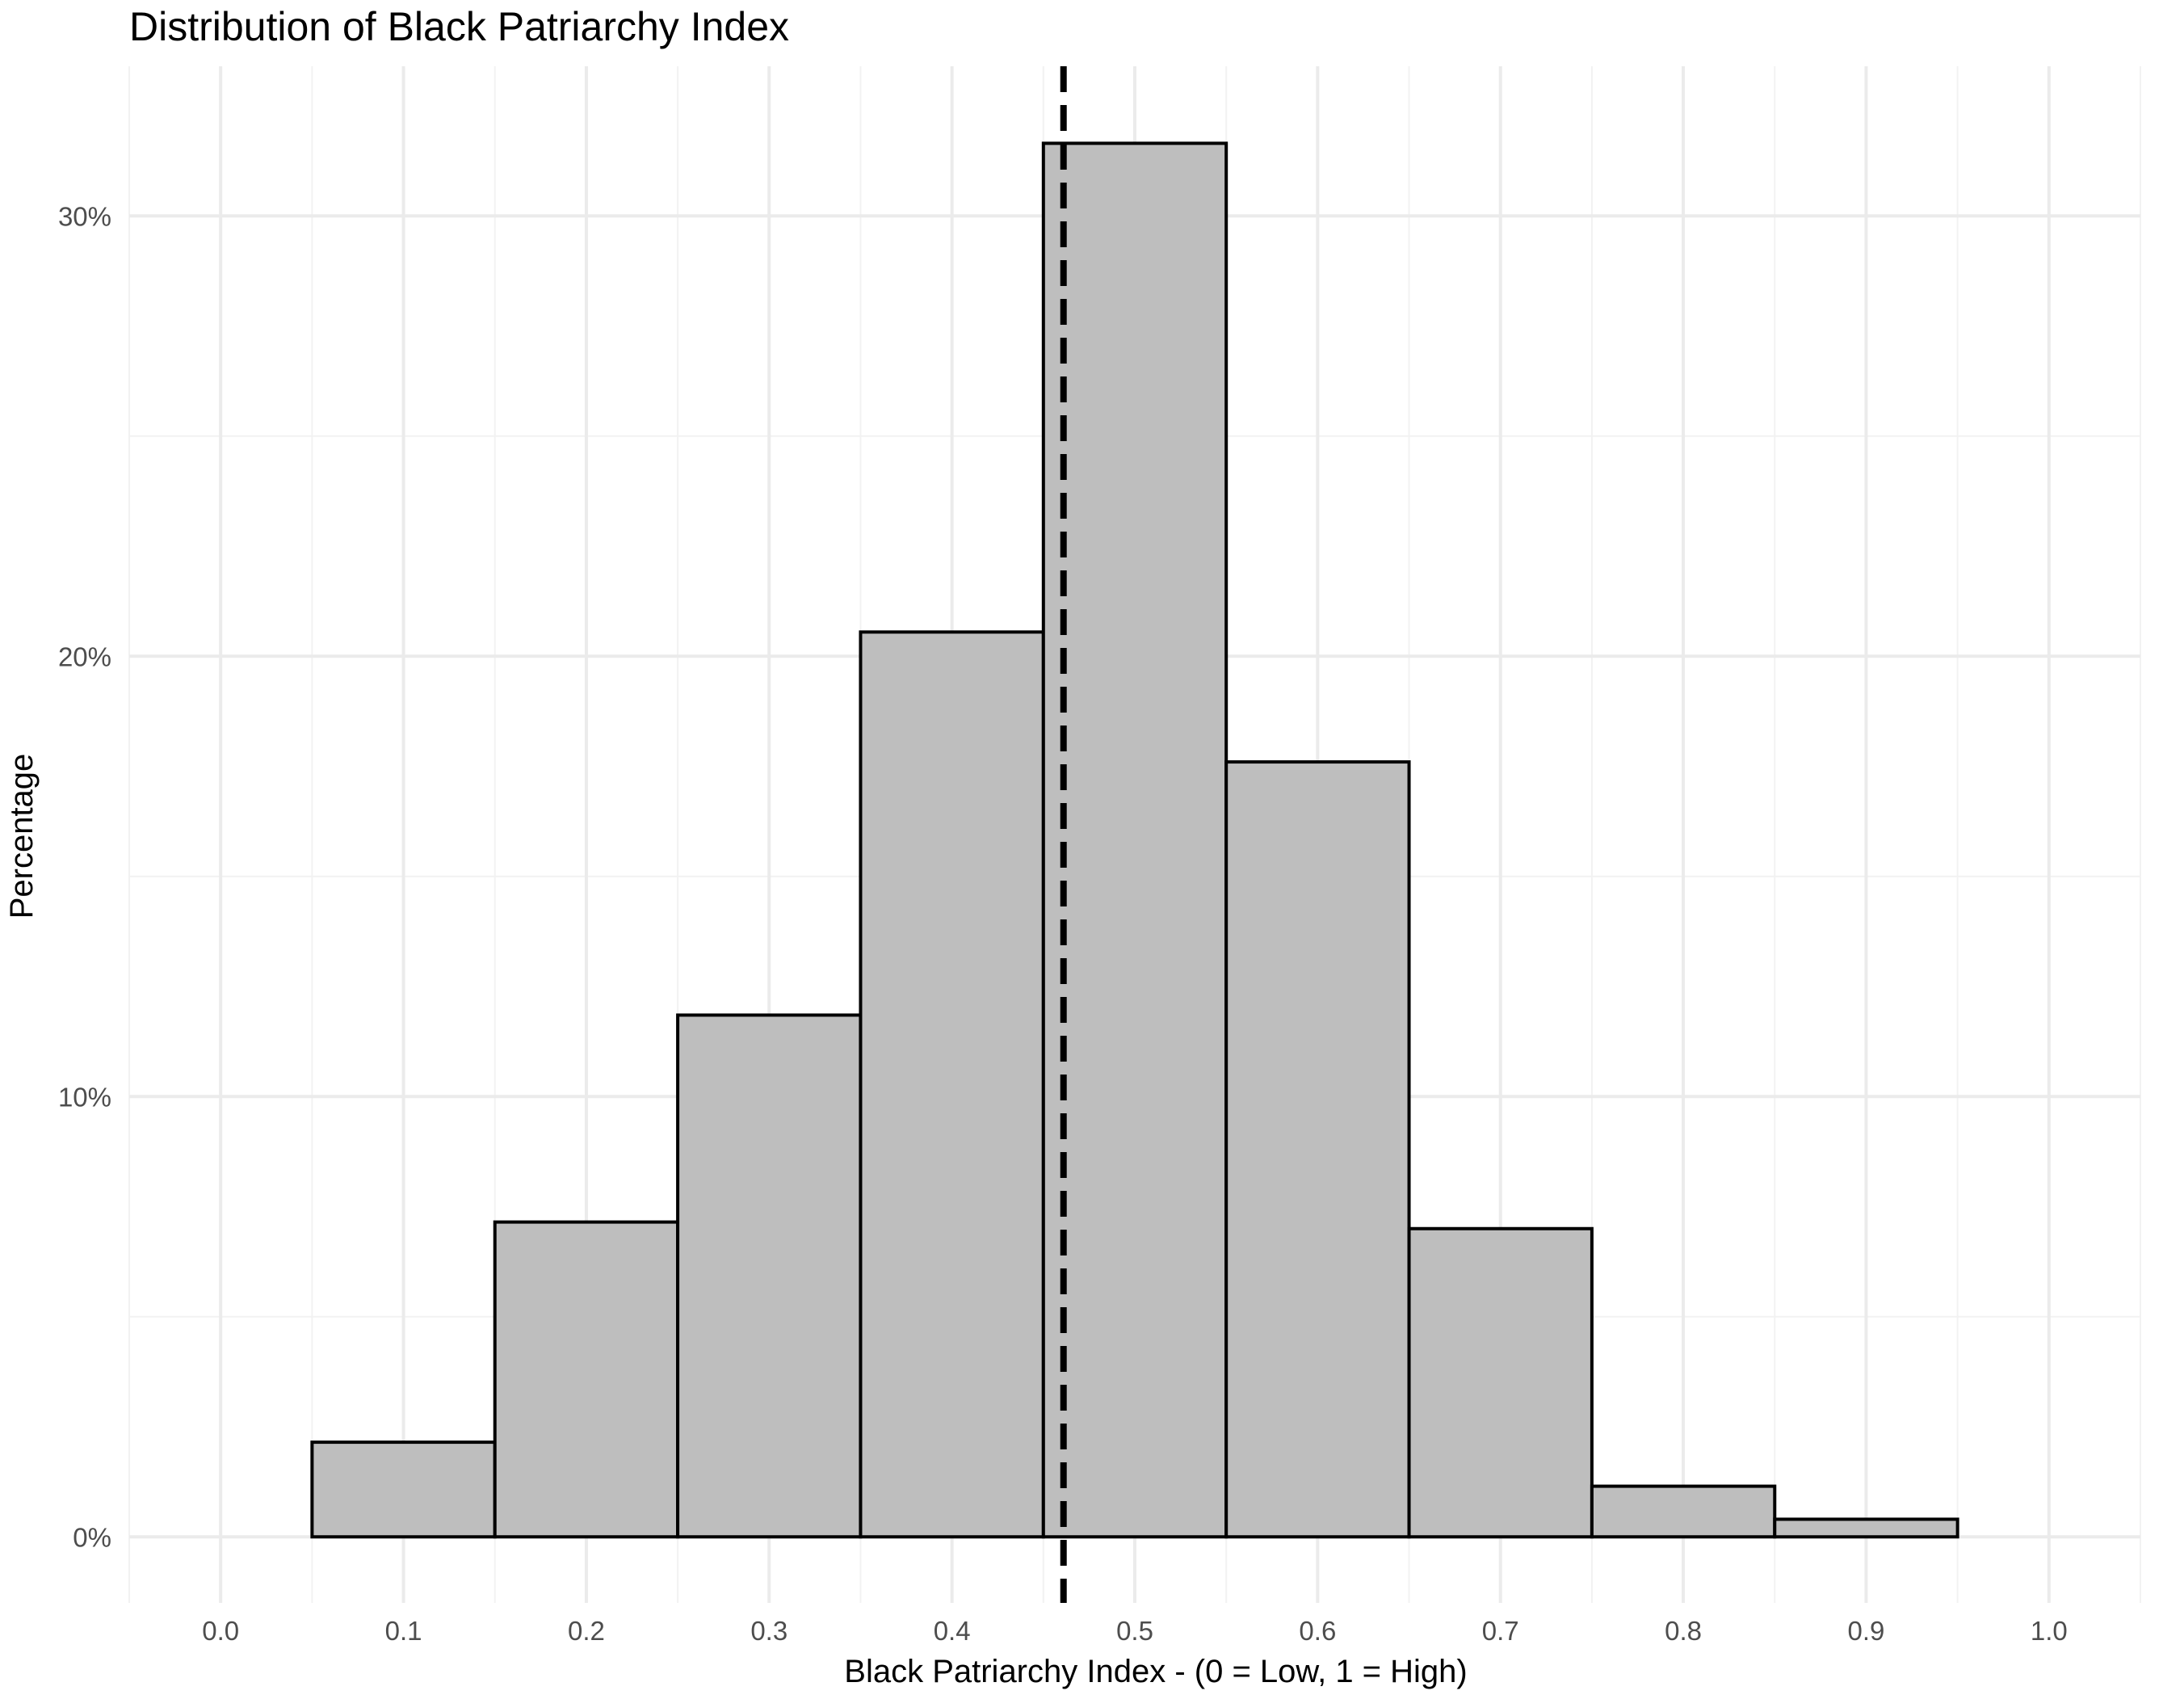 The image size is (2184, 1695). What do you see at coordinates (84, 1097) in the screenshot?
I see `y-tick-label: 10%` at bounding box center [84, 1097].